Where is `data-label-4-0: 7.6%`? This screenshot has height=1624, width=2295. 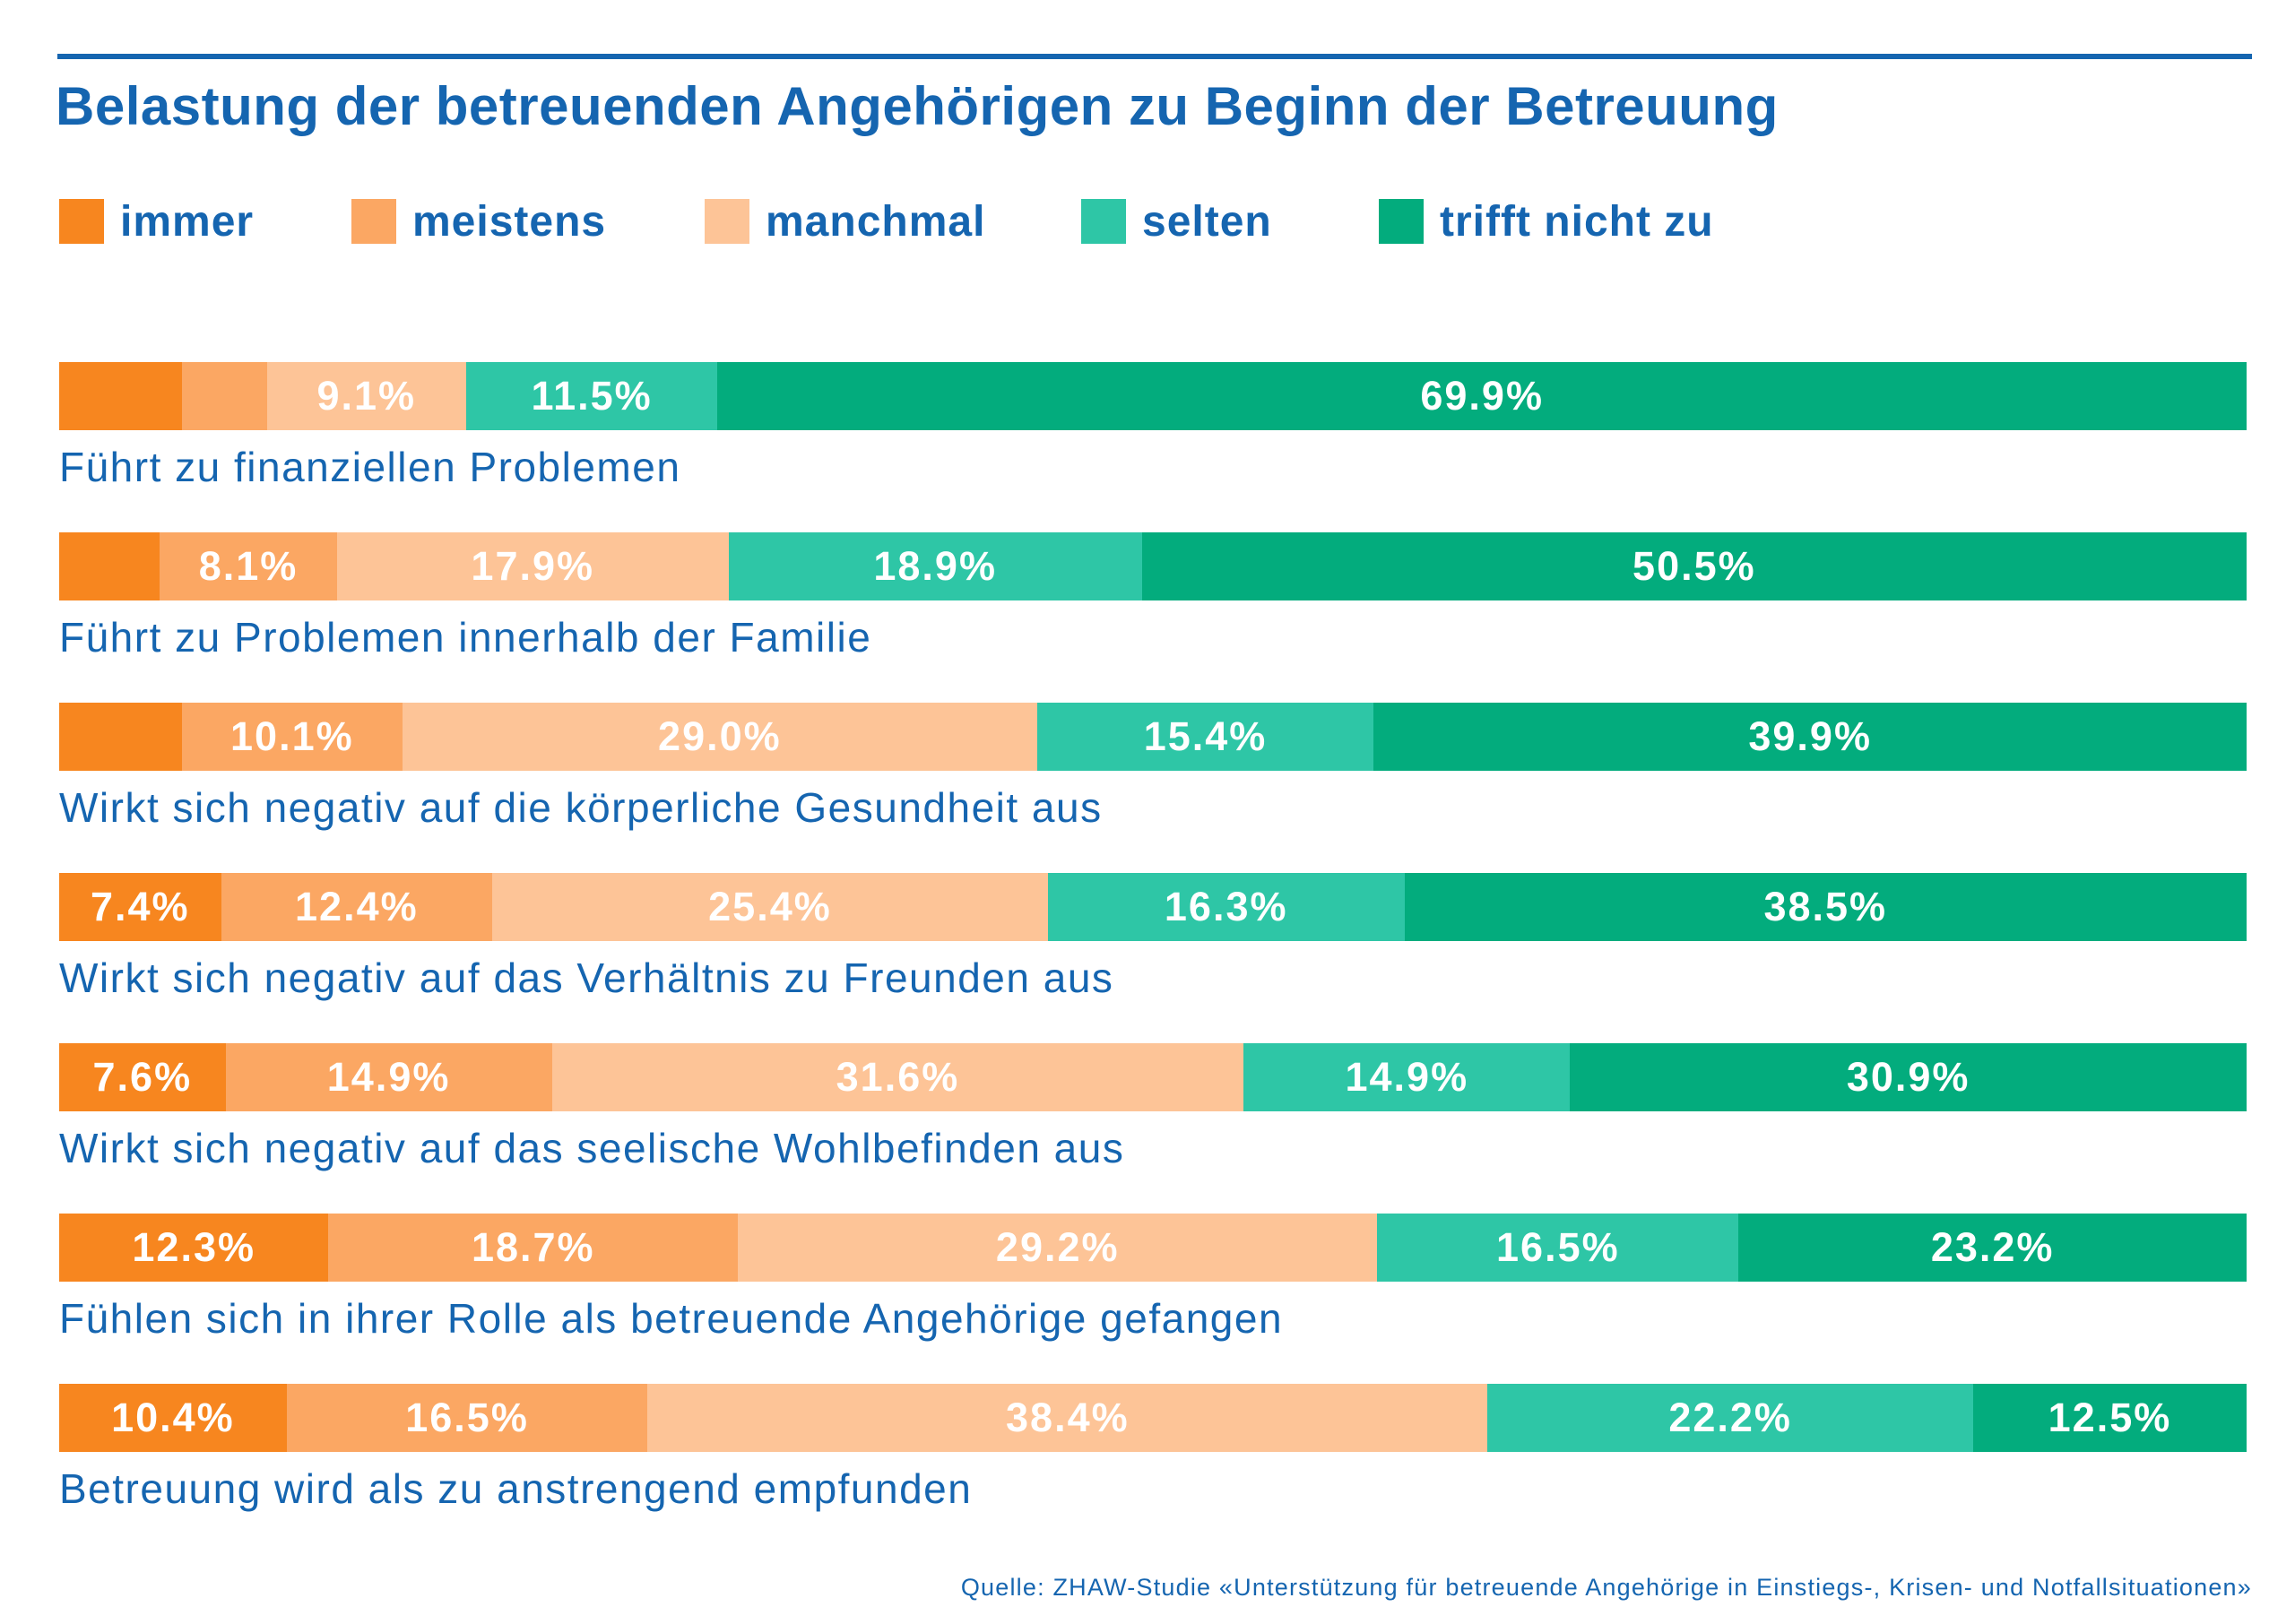 data-label-4-0: 7.6% is located at coordinates (142, 1077).